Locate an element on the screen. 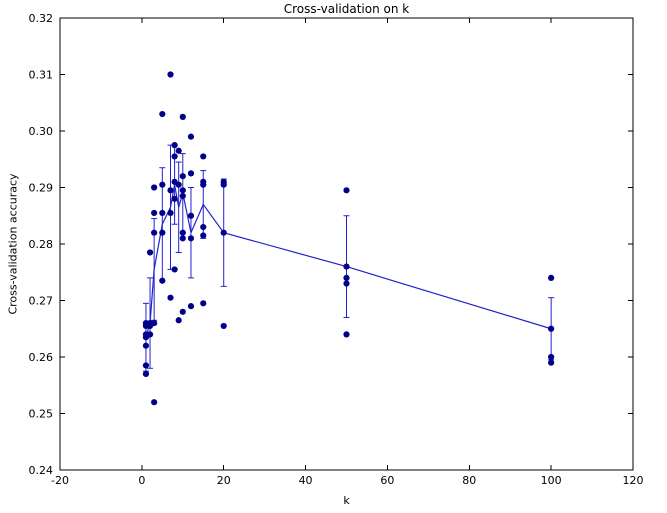 Image resolution: width=667 pixels, height=513 pixels. x-tick-label: 100 is located at coordinates (551, 480).